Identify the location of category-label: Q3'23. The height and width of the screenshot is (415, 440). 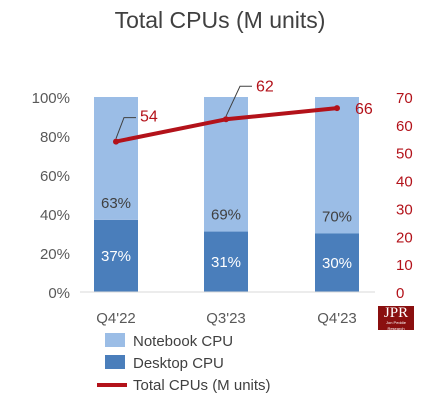
(226, 318).